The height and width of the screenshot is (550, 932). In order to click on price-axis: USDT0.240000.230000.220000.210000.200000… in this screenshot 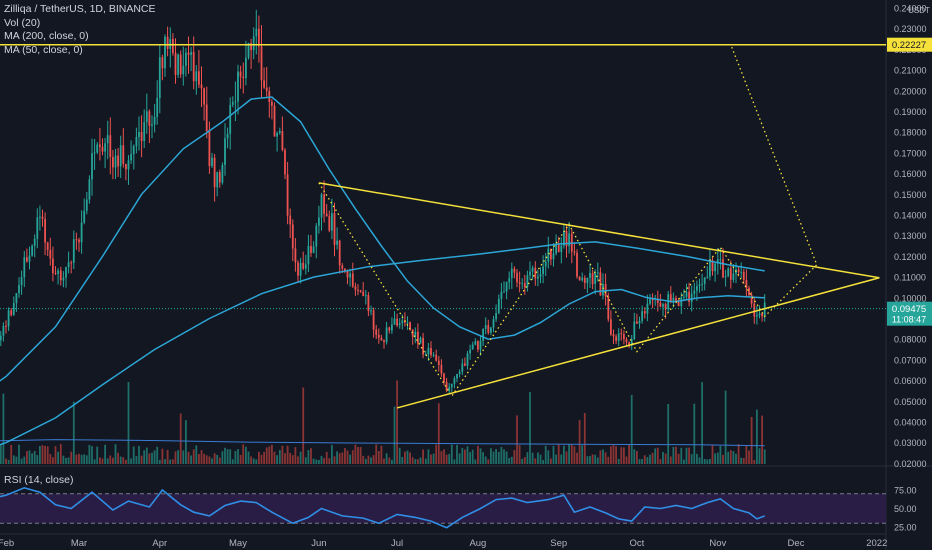, I will do `click(912, 236)`.